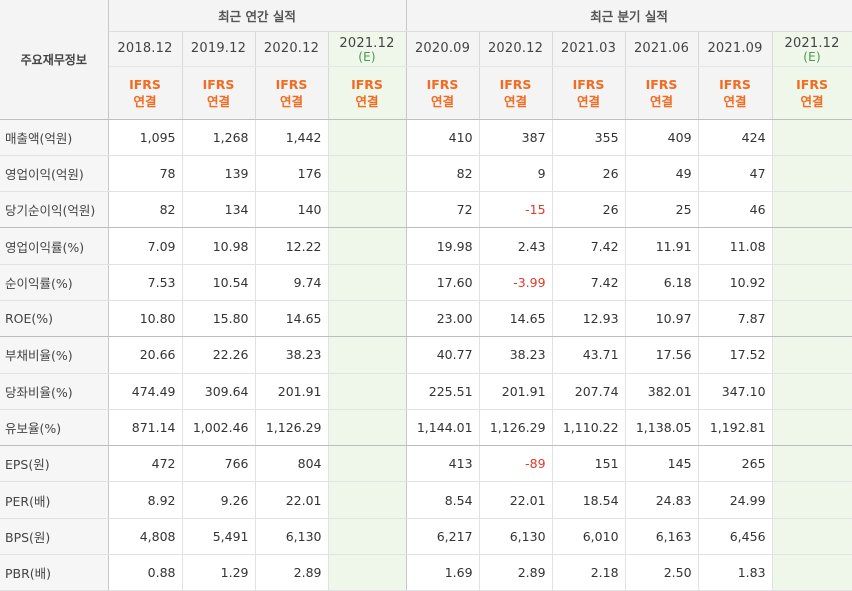 This screenshot has height=591, width=852. I want to click on value-cell: 78, so click(145, 174).